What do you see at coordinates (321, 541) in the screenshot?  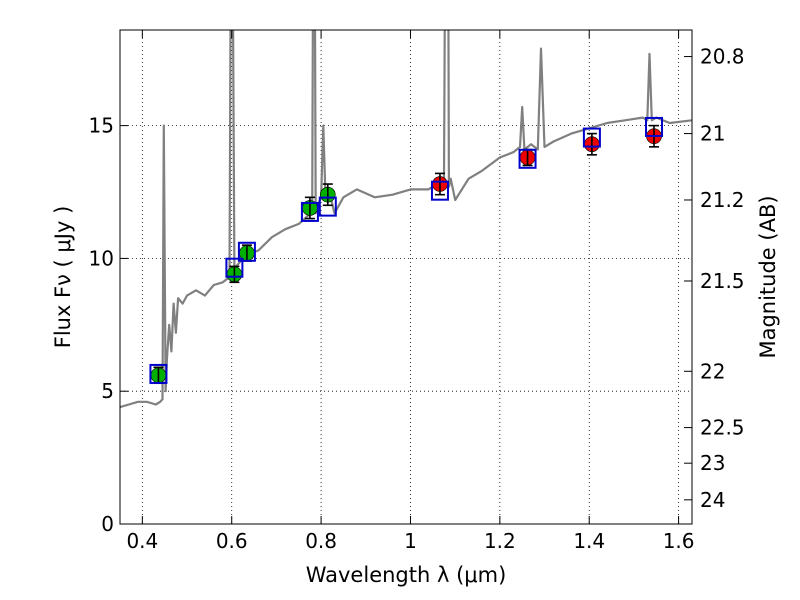 I see `x-tick-label: 0.8` at bounding box center [321, 541].